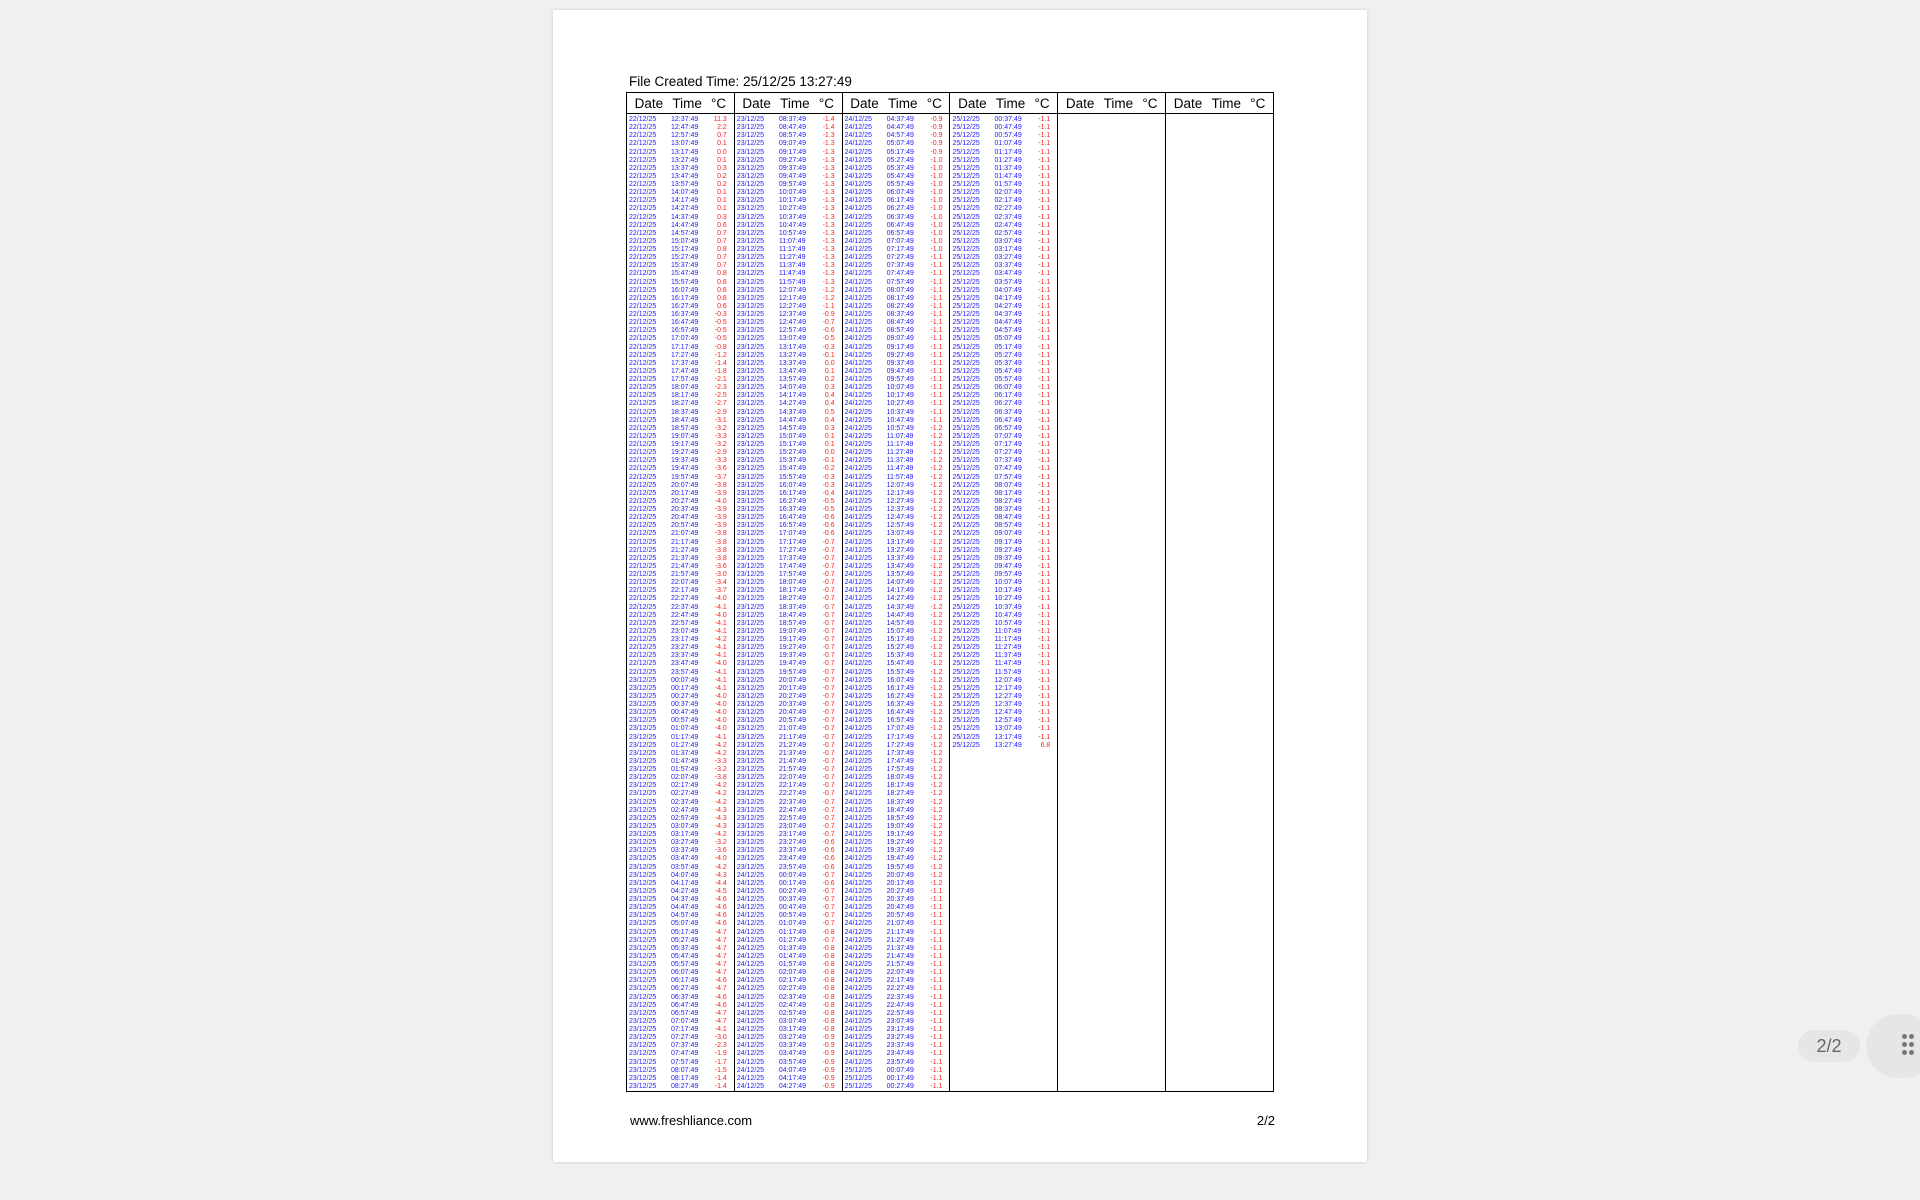  What do you see at coordinates (1008, 428) in the screenshot?
I see `cell-time: 06:57:49` at bounding box center [1008, 428].